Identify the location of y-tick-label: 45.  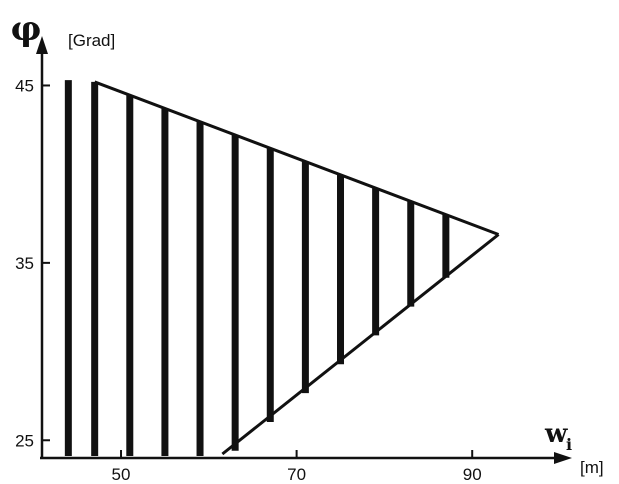
(24, 85).